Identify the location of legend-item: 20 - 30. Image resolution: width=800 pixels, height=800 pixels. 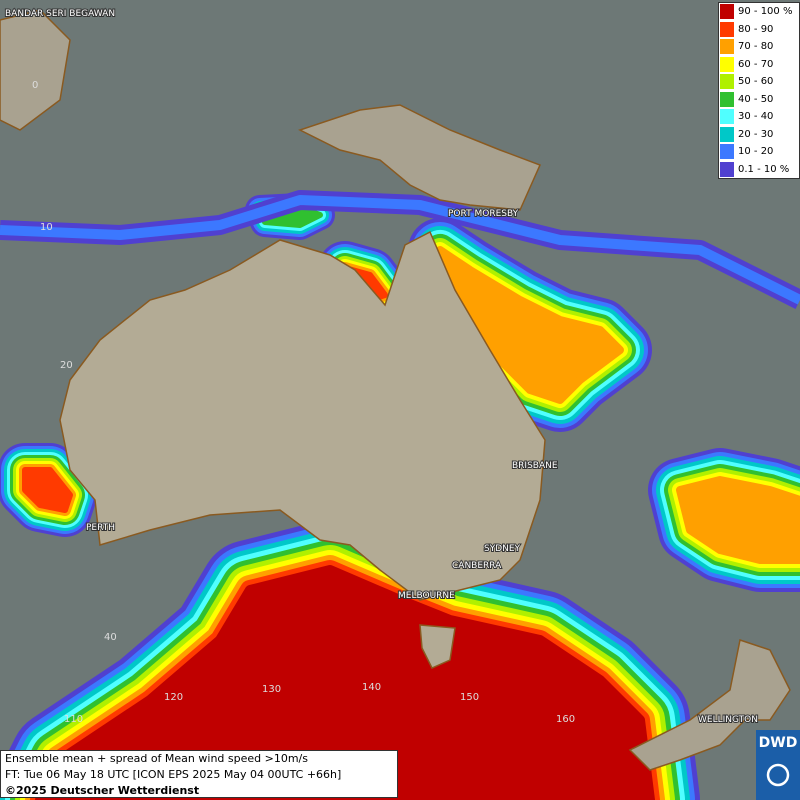
(759, 135).